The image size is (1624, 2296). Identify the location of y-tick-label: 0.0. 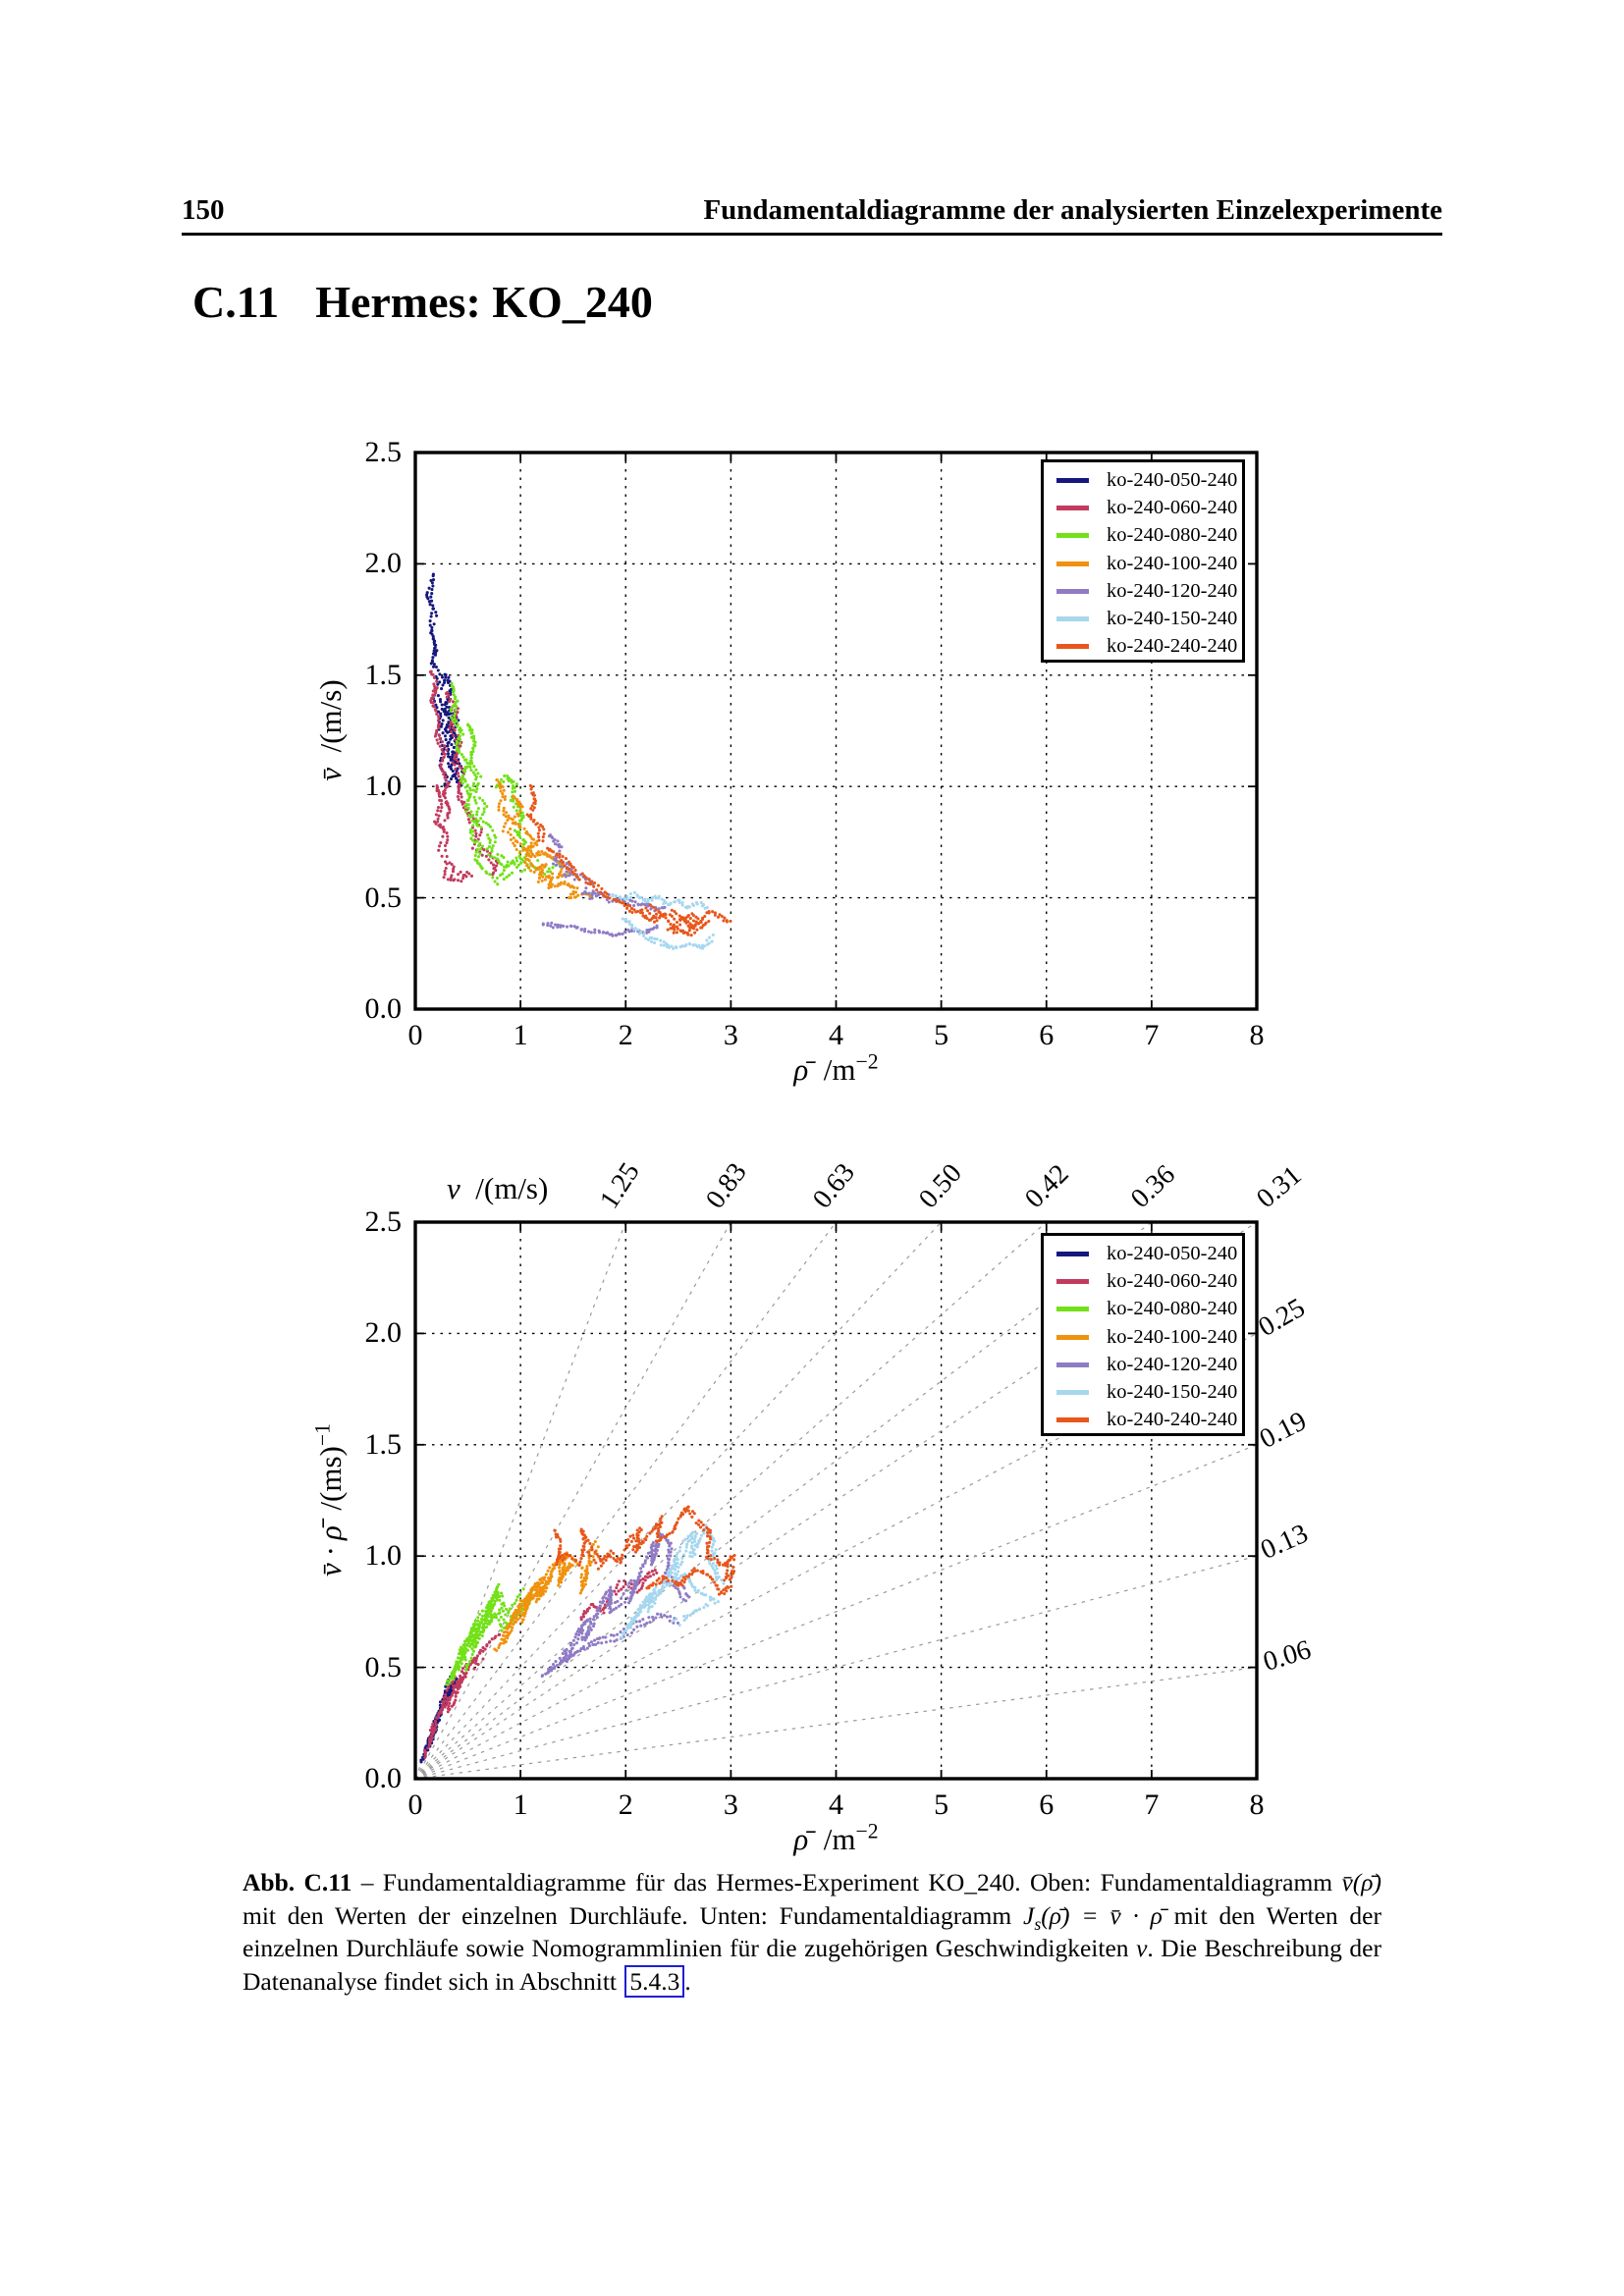
(383, 1778).